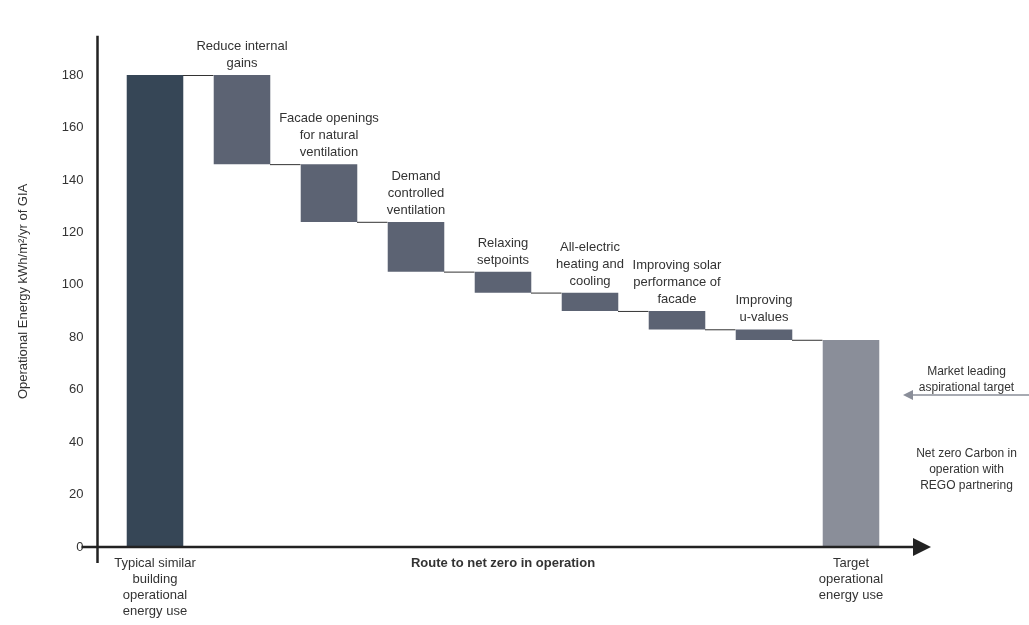 The width and height of the screenshot is (1029, 625). I want to click on x-axis-title: Route to net zero in operation, so click(503, 562).